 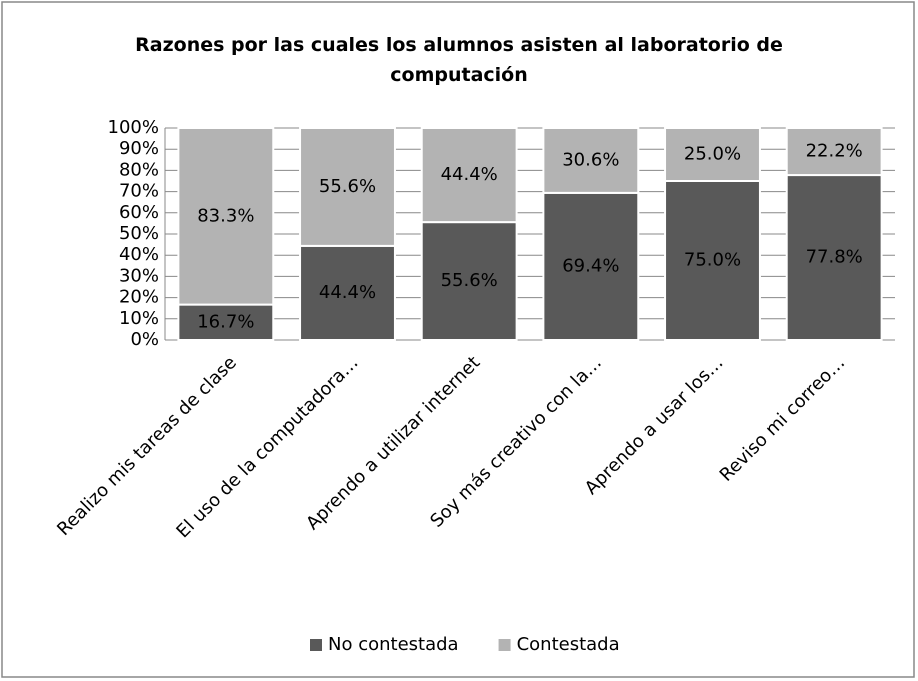 What do you see at coordinates (139, 297) in the screenshot?
I see `y-tick-label: 20%` at bounding box center [139, 297].